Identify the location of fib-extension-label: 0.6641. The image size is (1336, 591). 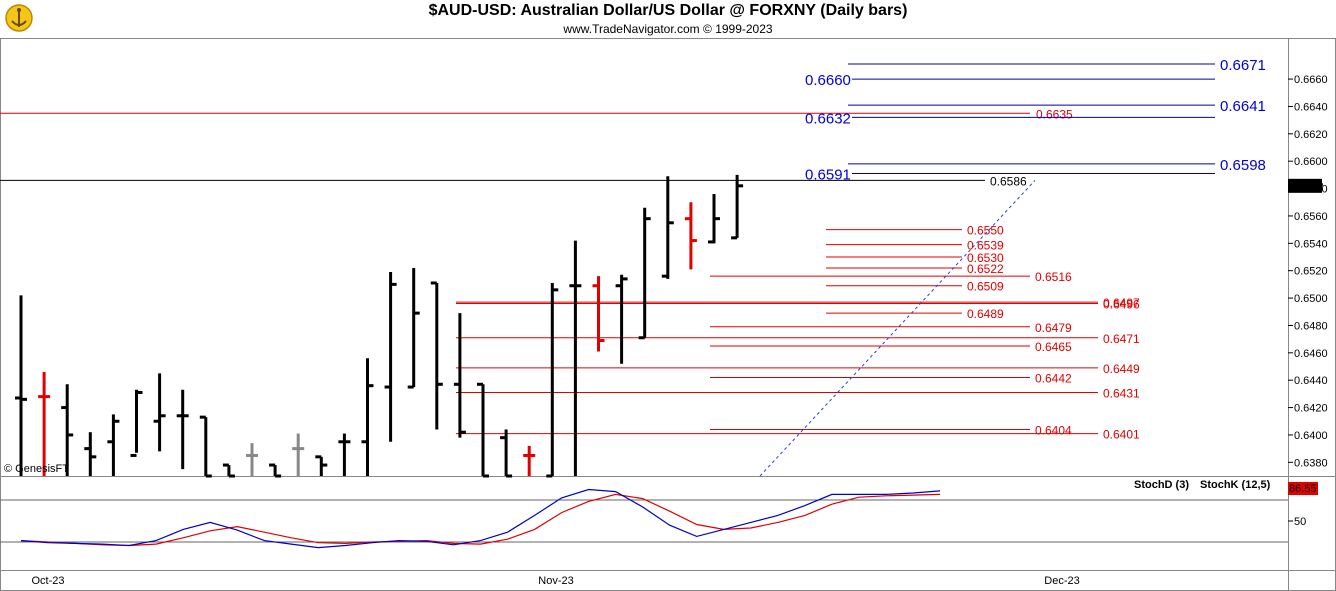
(1243, 106).